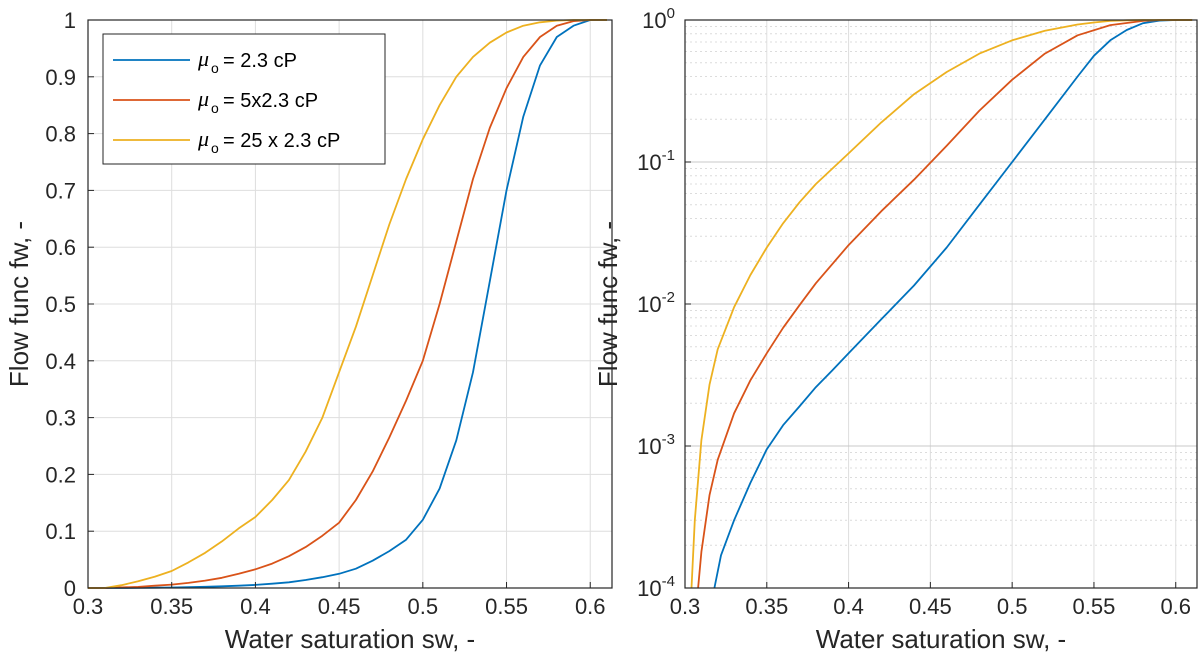 The width and height of the screenshot is (1200, 668). Describe the element at coordinates (656, 445) in the screenshot. I see `y-tick-label: 10⁻³` at that location.